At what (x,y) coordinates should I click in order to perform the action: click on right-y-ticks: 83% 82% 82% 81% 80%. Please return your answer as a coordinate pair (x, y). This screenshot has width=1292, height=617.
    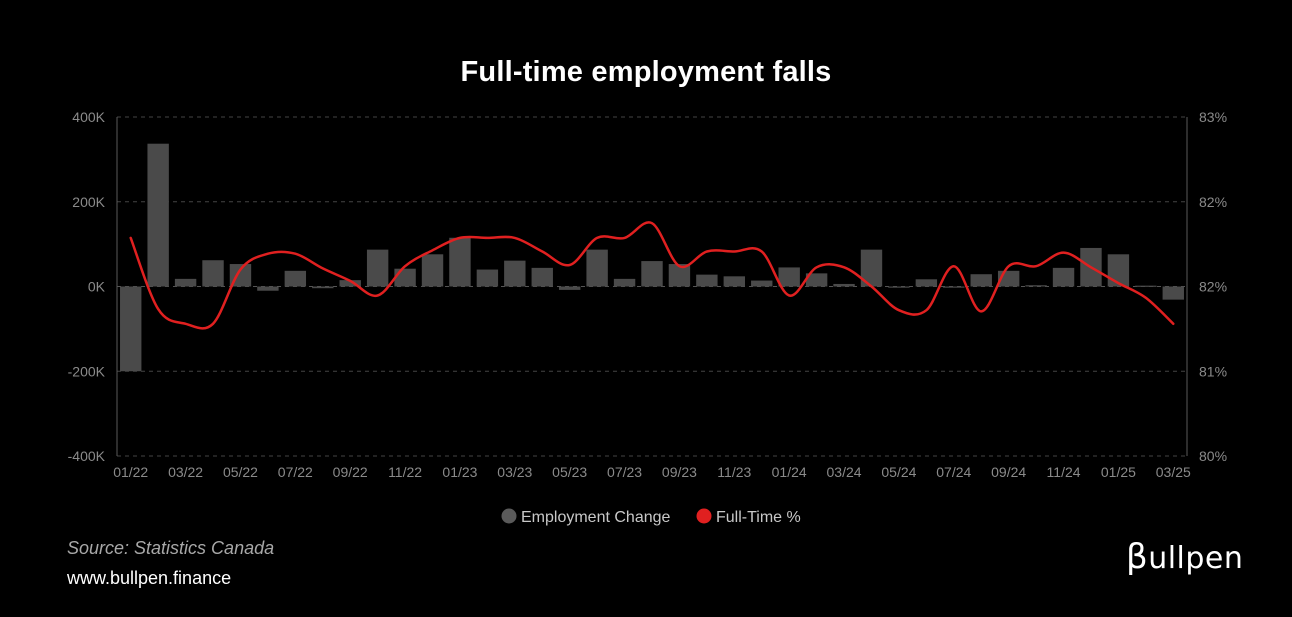
    Looking at the image, I should click on (1213, 286).